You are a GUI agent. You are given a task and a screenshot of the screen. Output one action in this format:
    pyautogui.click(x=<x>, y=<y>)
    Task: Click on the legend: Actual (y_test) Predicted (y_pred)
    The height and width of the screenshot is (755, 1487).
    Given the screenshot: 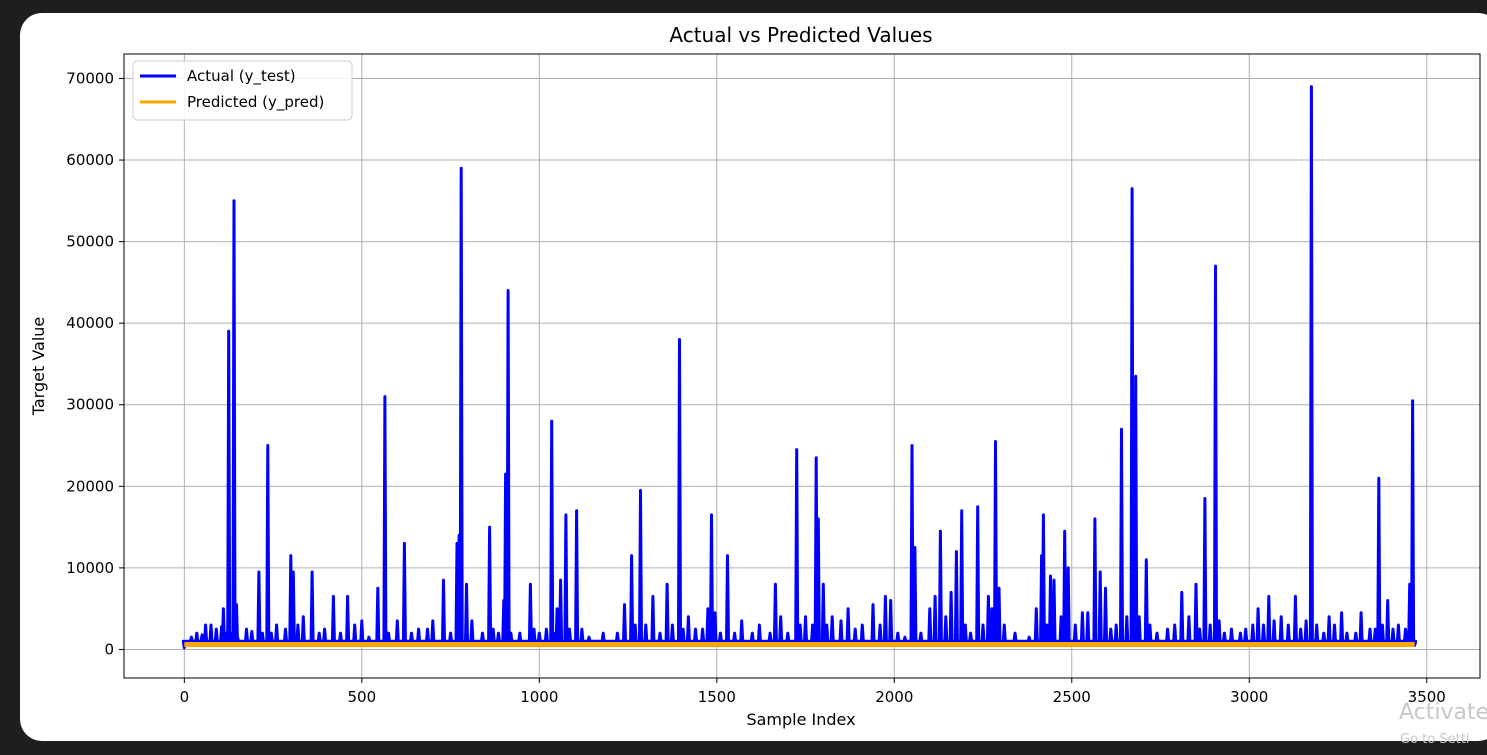 What is the action you would take?
    pyautogui.click(x=242, y=90)
    